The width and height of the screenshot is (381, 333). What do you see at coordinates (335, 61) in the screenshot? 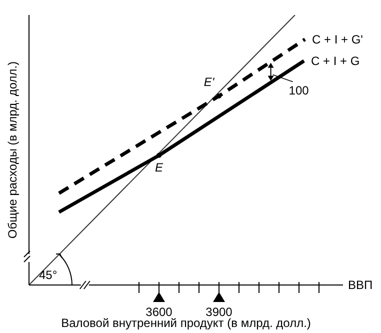
I see `series-label: C + I + G` at bounding box center [335, 61].